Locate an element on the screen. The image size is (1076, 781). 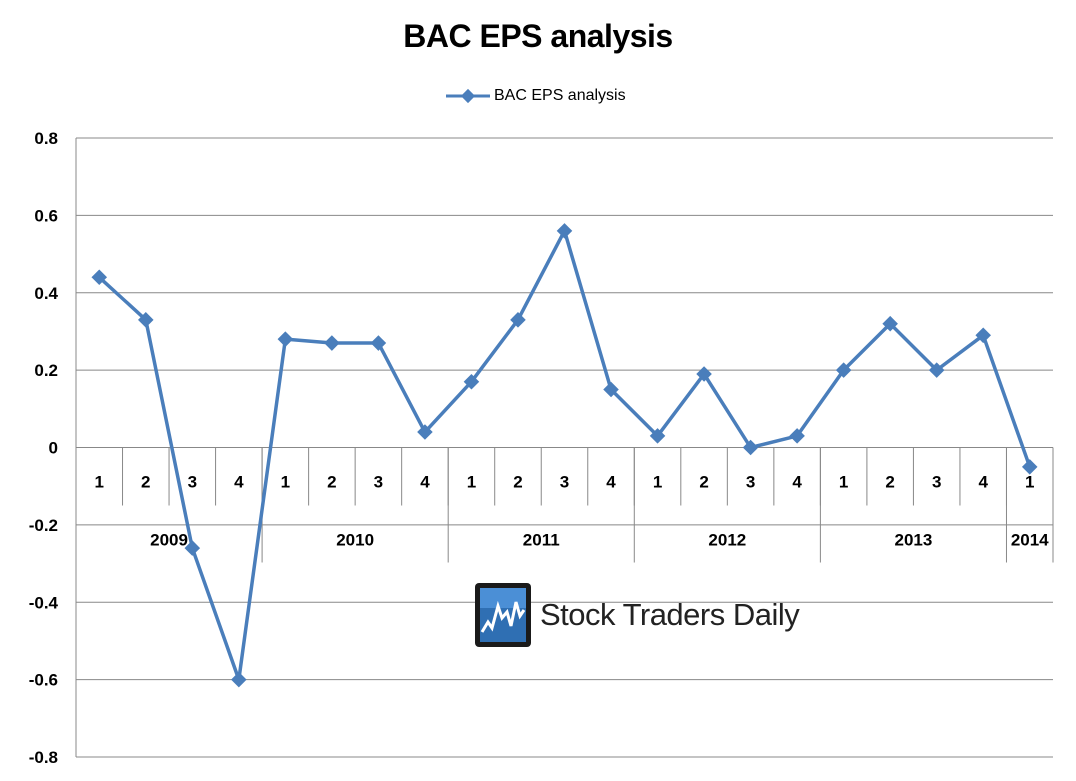
stock-chart-logo-icon is located at coordinates (503, 615).